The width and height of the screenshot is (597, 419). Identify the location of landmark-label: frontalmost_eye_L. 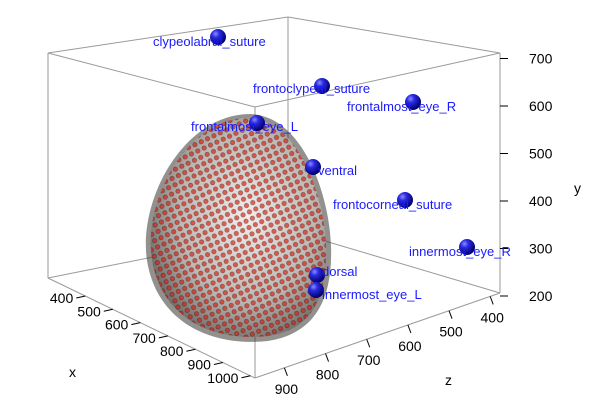
(244, 126).